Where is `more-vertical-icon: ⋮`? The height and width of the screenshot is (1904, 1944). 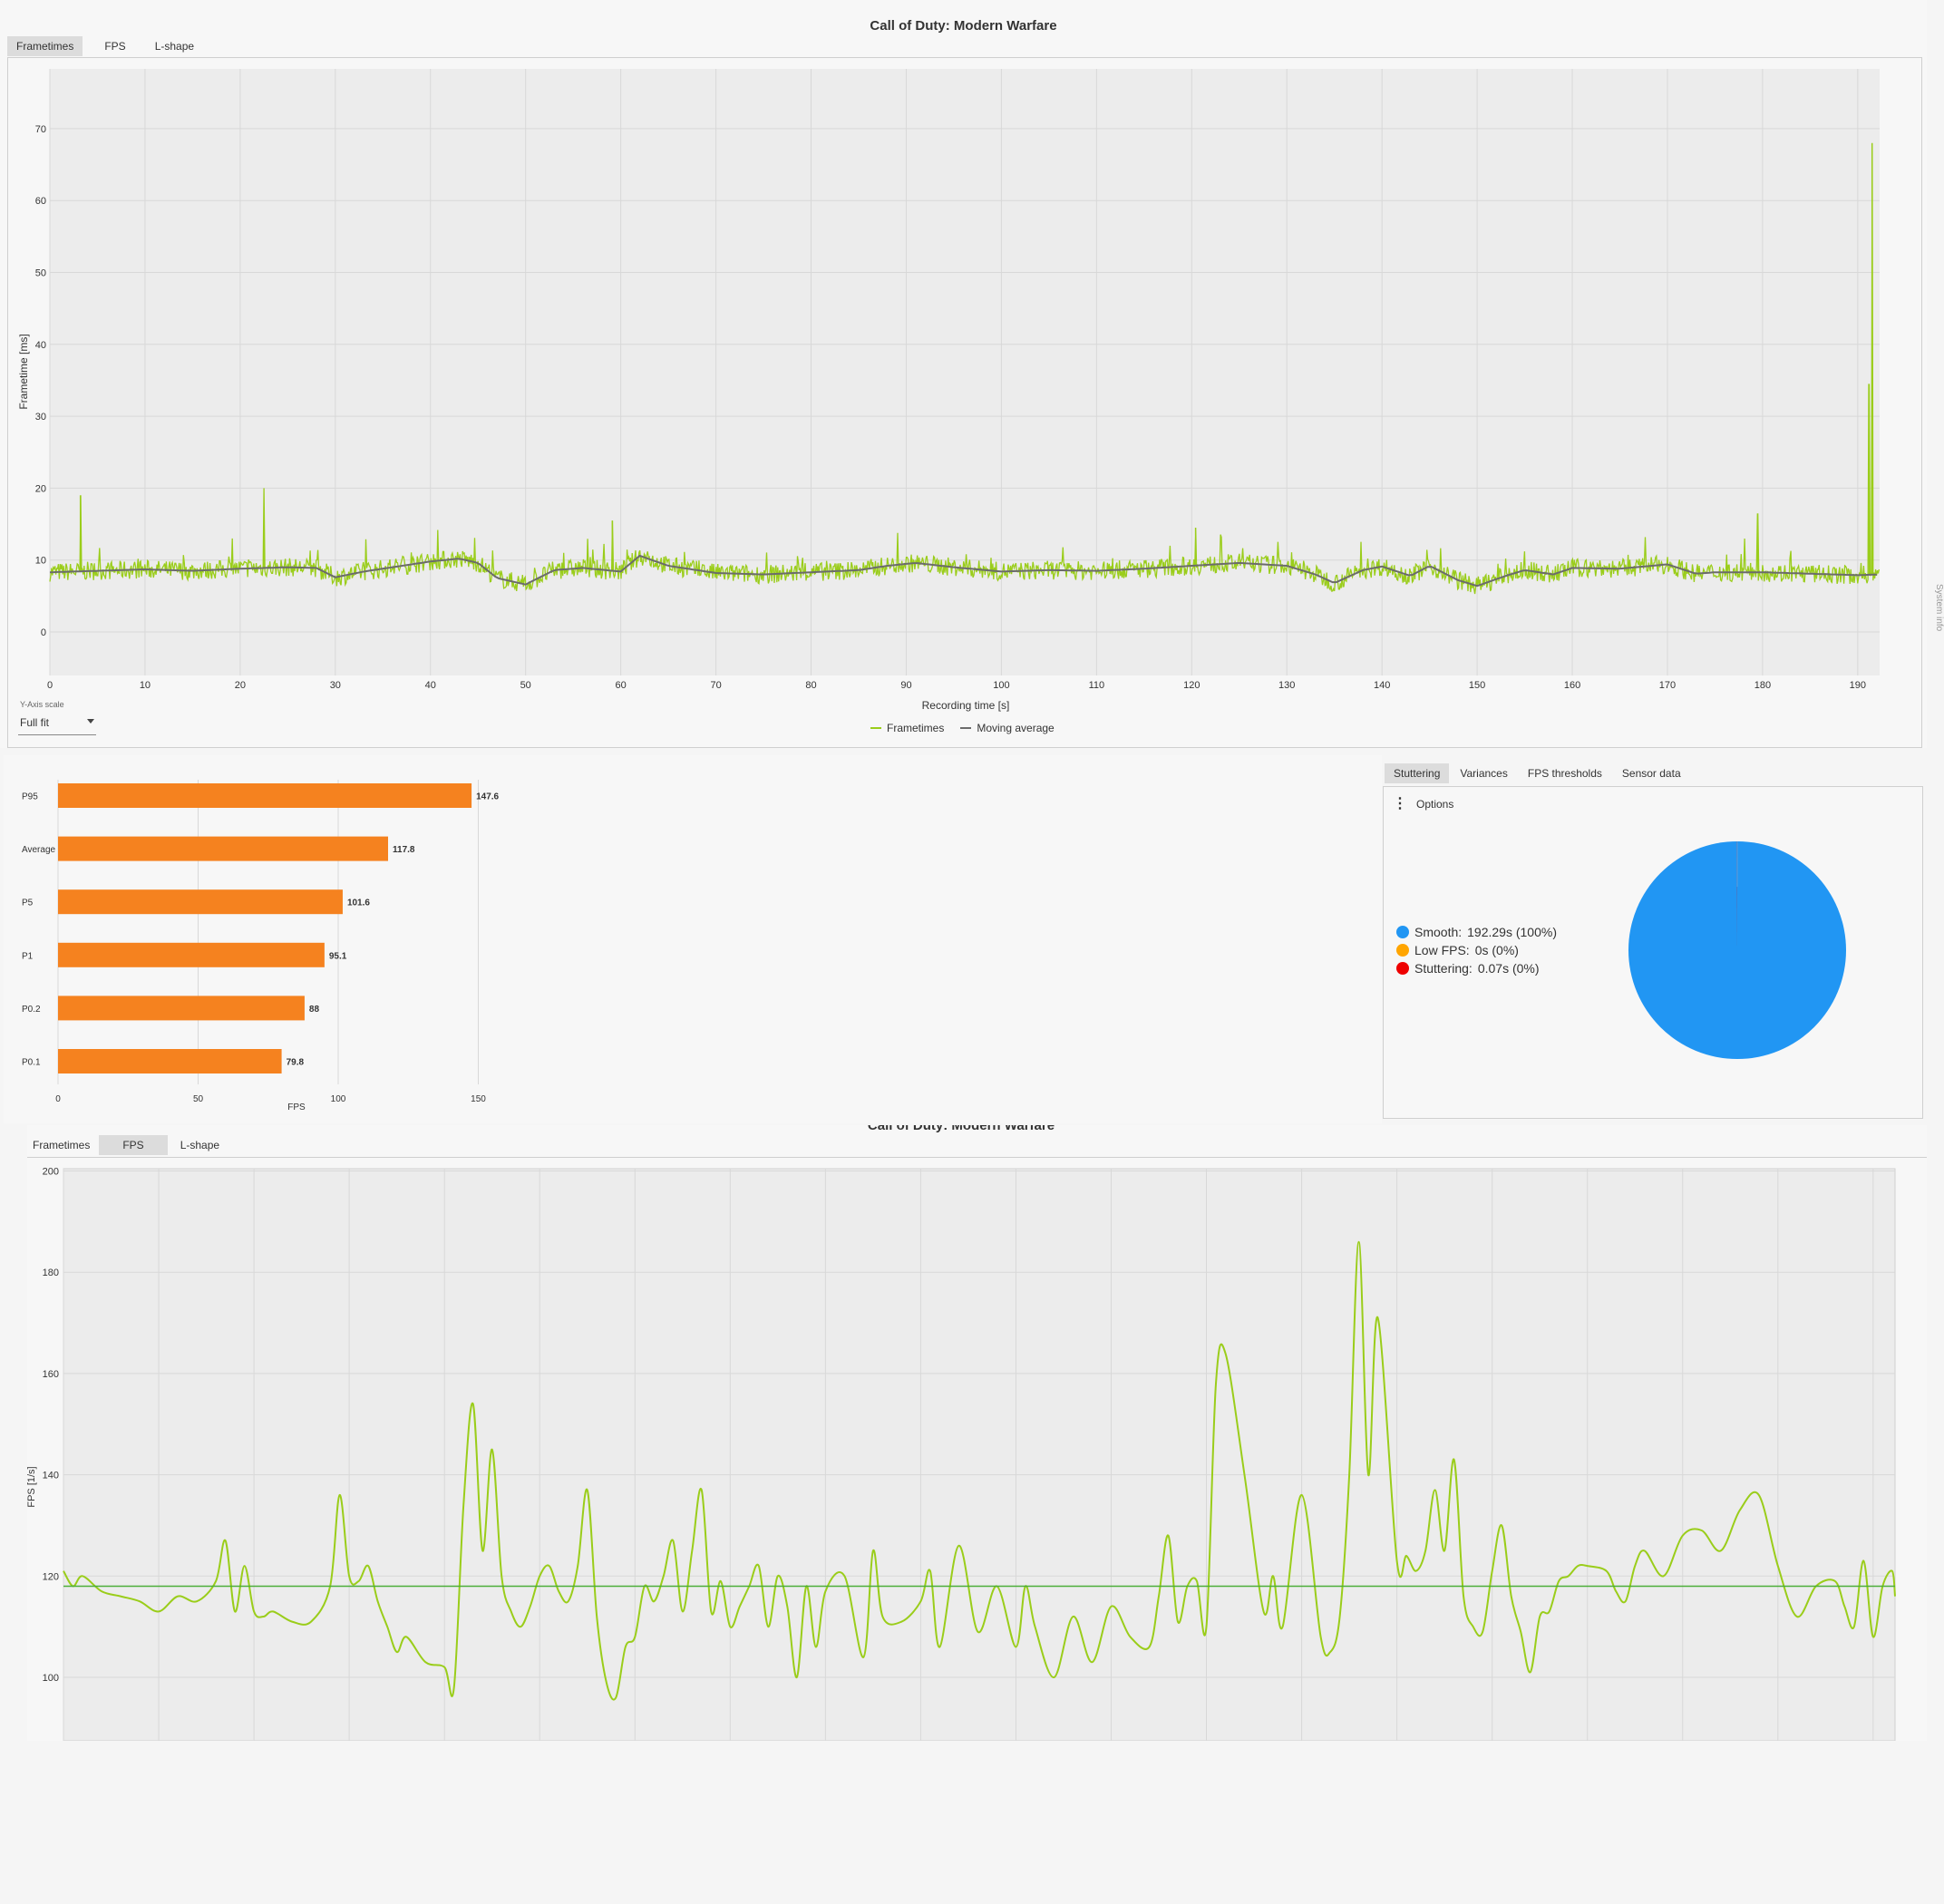 more-vertical-icon: ⋮ is located at coordinates (1400, 804).